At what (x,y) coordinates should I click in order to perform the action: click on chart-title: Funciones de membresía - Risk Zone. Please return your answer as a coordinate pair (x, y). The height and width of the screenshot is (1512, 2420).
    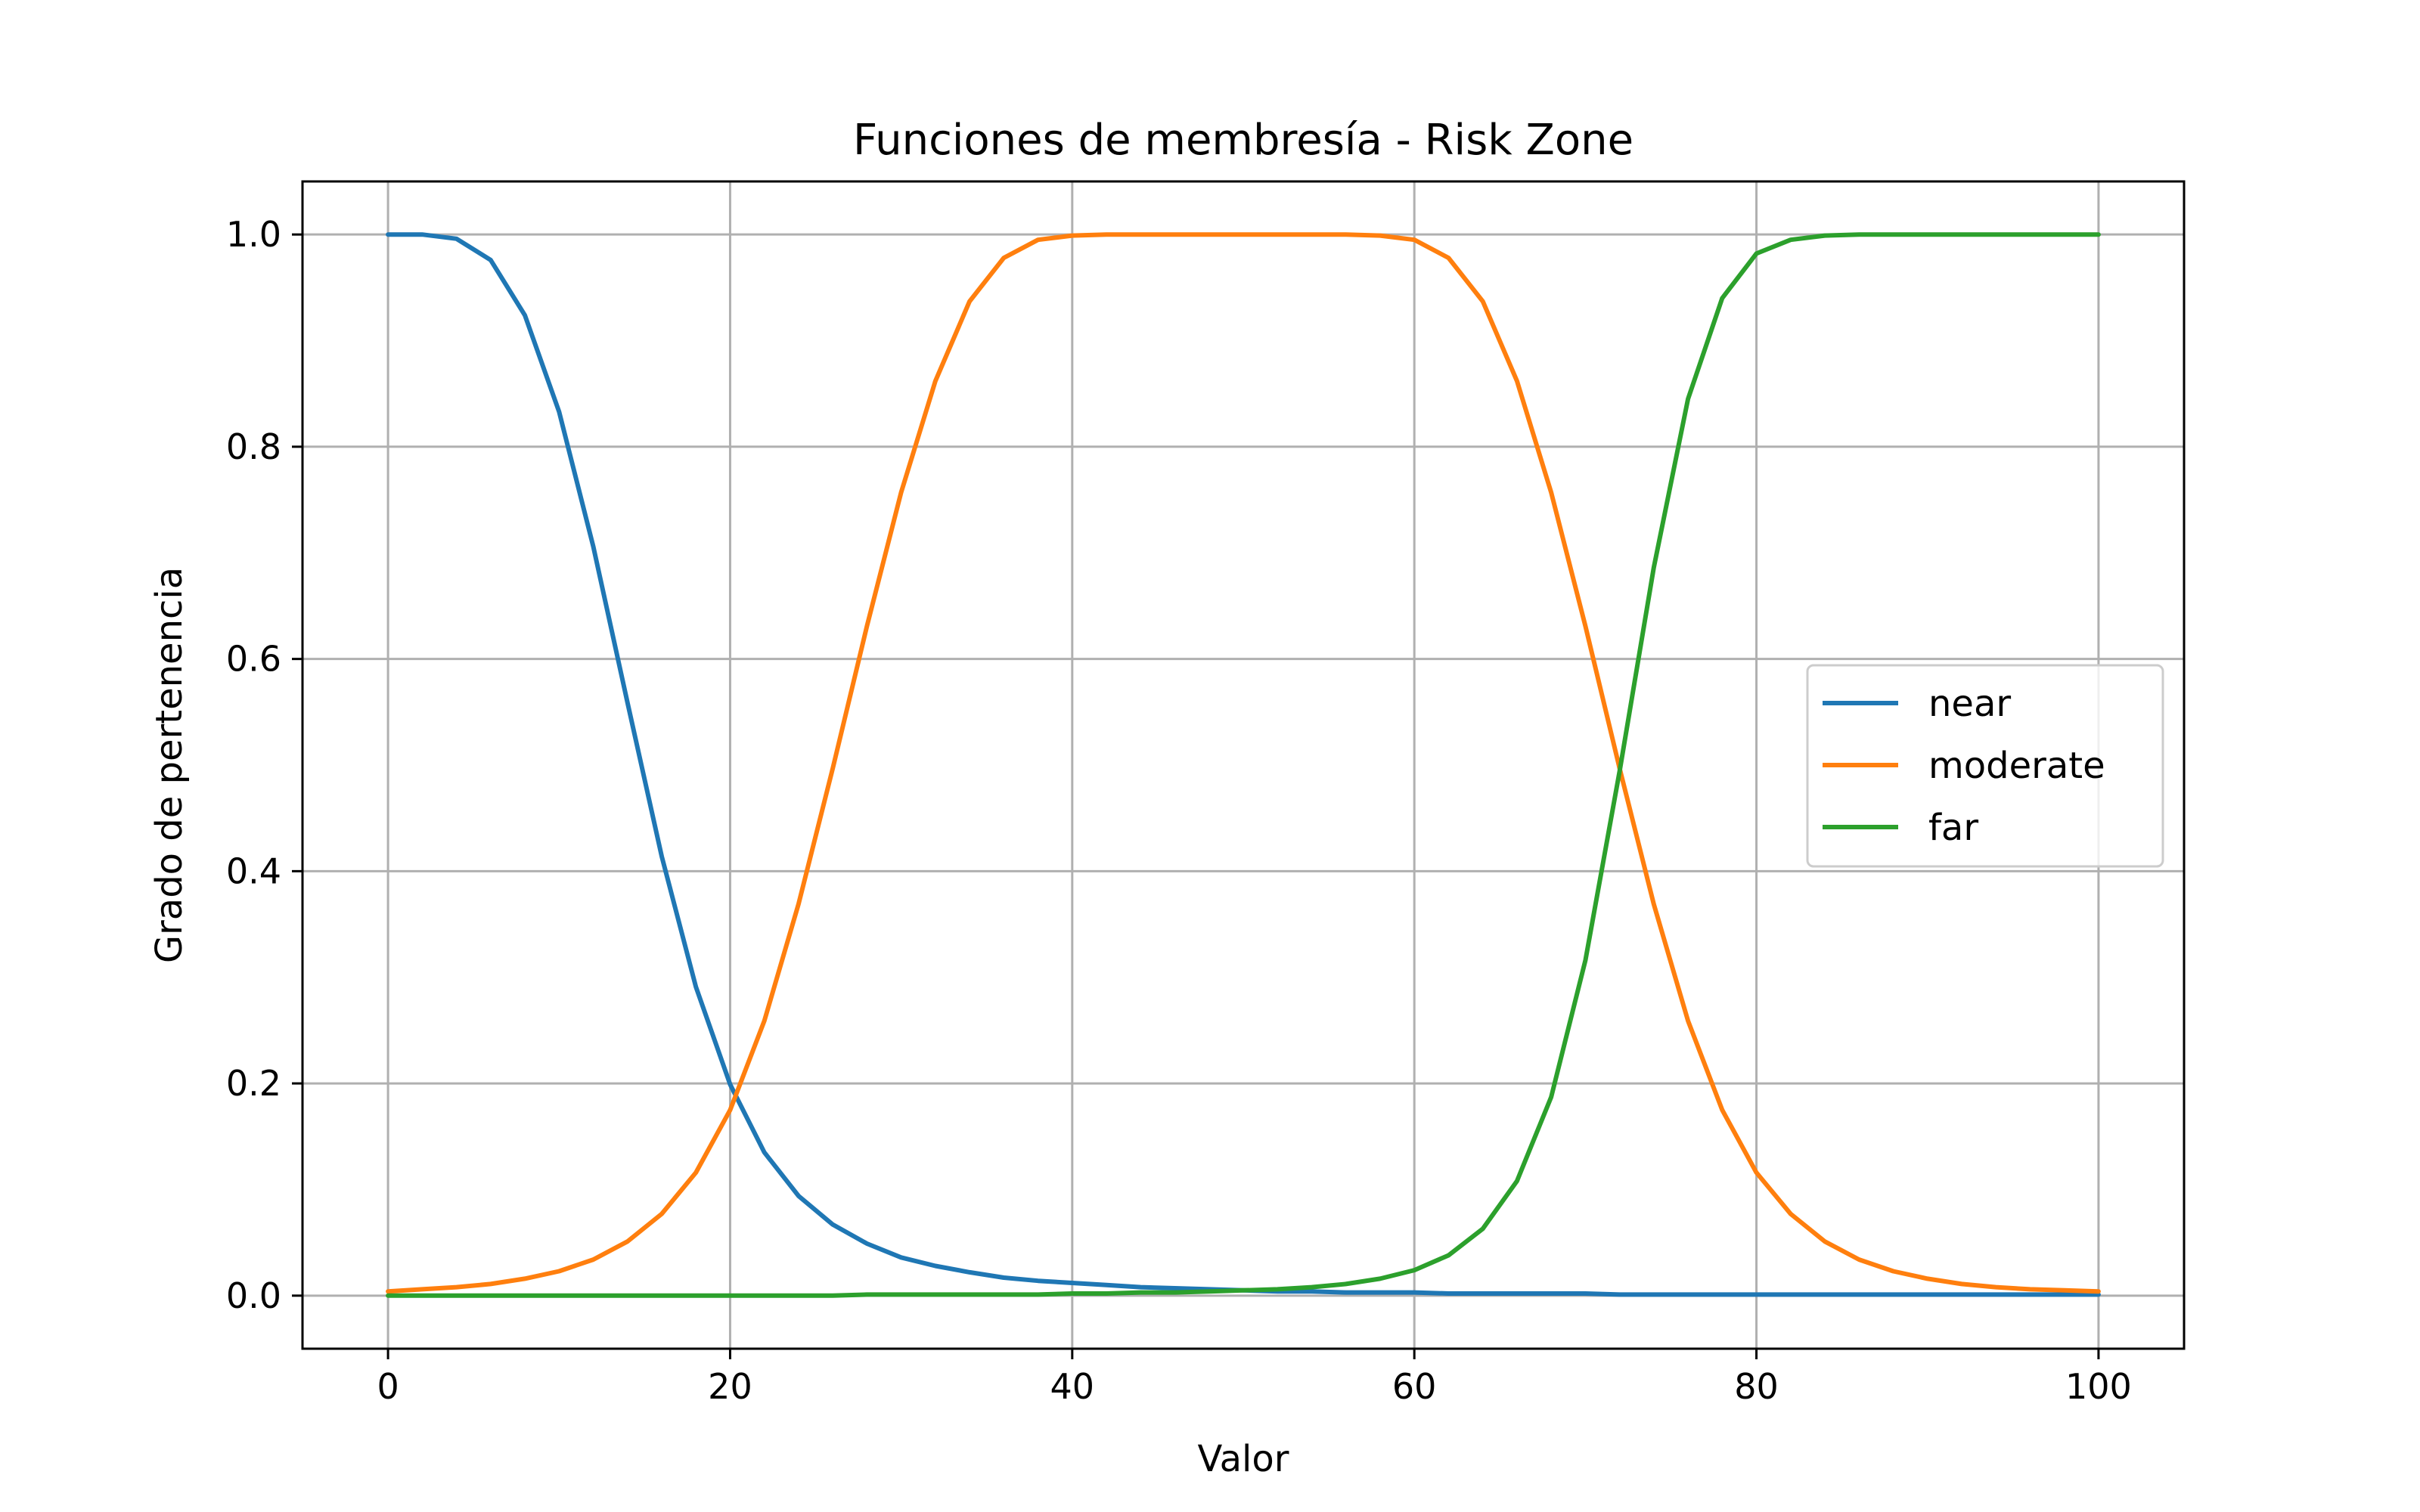
    Looking at the image, I should click on (1243, 140).